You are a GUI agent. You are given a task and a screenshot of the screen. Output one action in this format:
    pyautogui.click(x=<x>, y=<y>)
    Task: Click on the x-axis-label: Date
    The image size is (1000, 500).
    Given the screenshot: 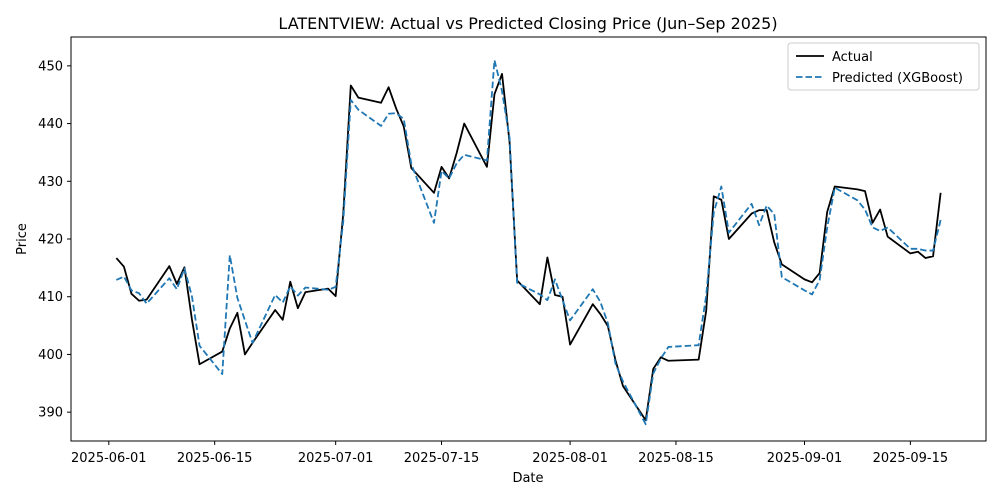 What is the action you would take?
    pyautogui.click(x=527, y=478)
    